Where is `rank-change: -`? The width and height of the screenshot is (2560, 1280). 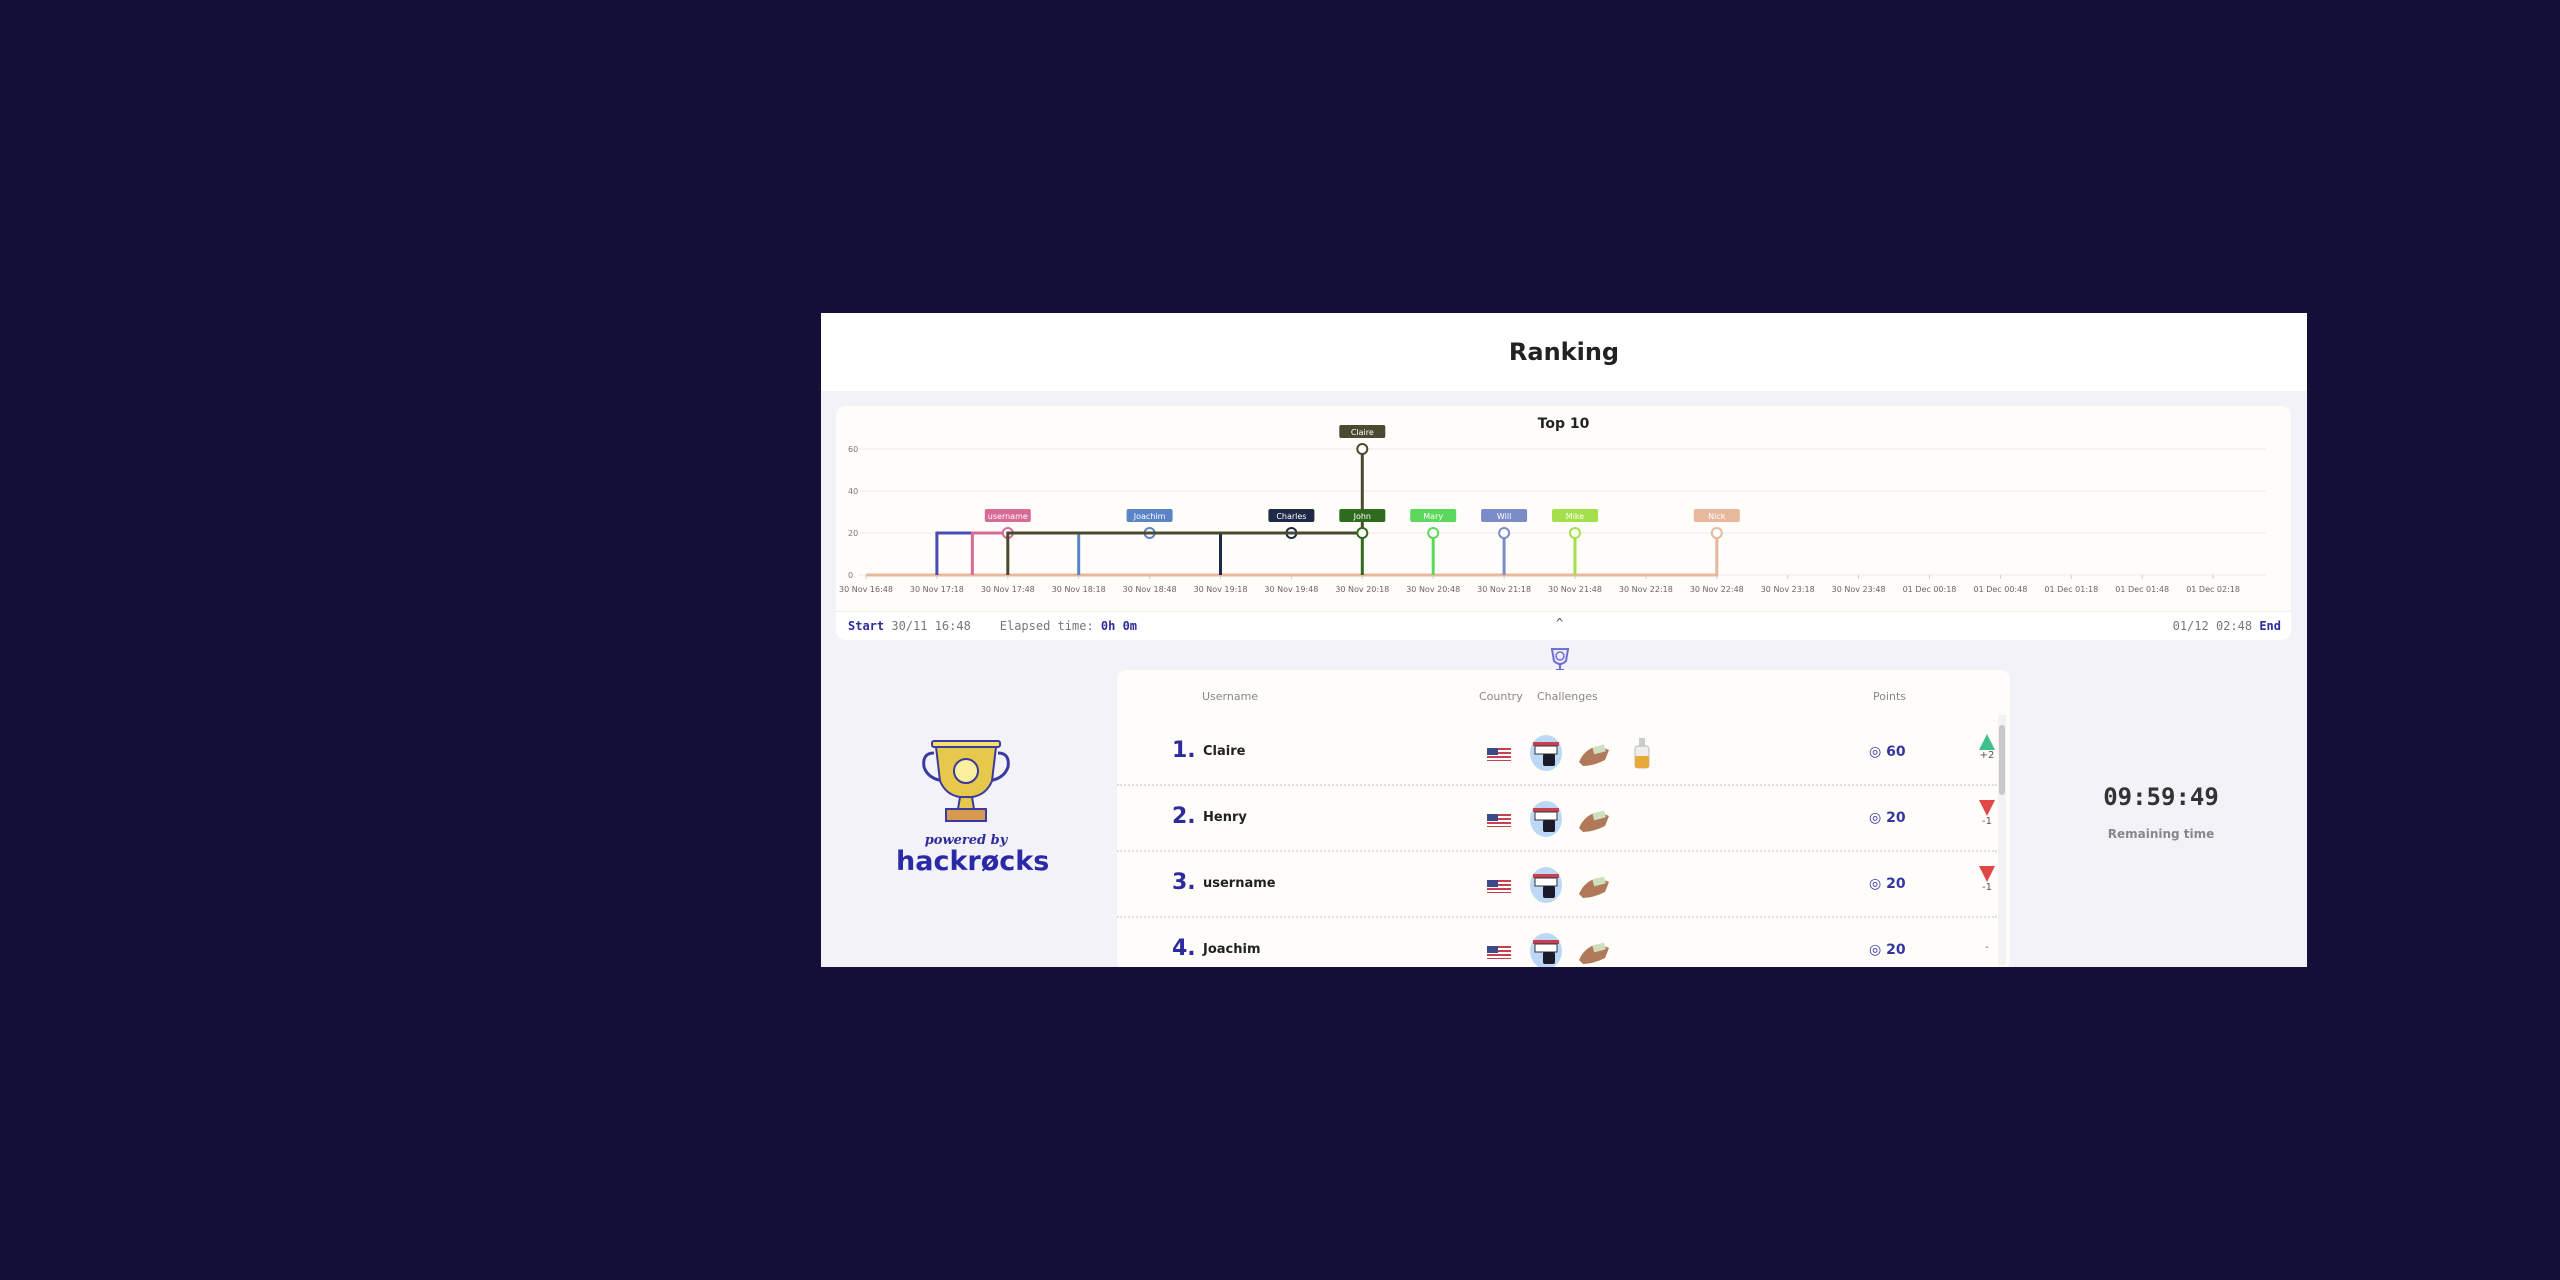 rank-change: - is located at coordinates (1987, 942).